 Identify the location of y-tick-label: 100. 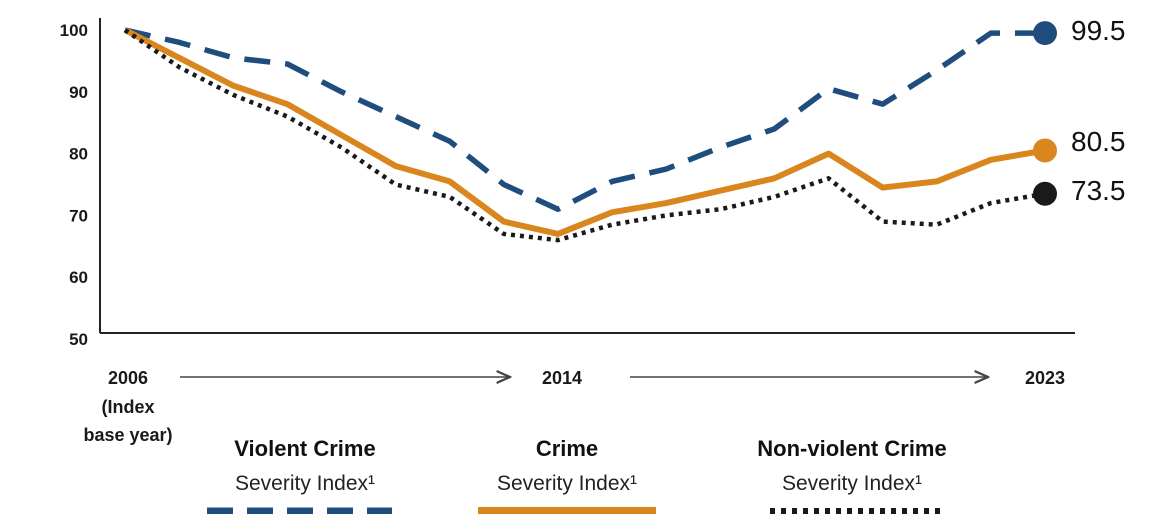
(74, 30).